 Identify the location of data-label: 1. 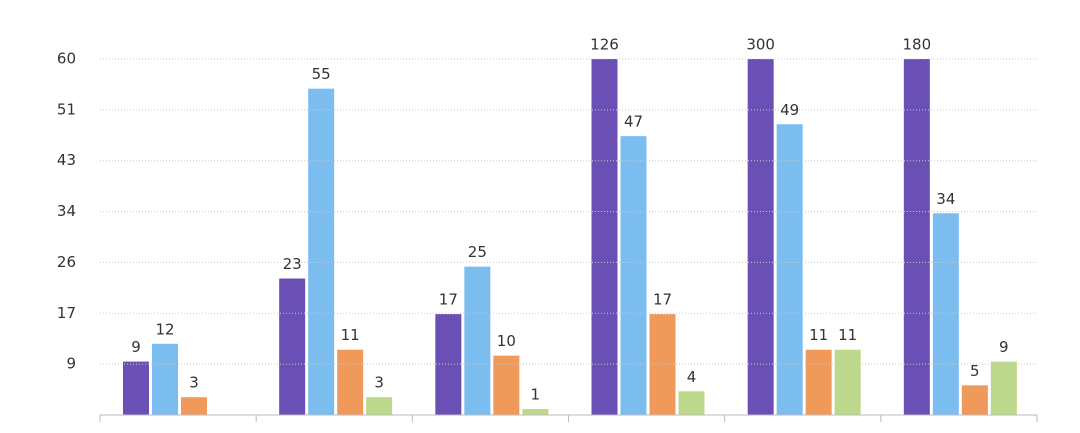
(536, 395).